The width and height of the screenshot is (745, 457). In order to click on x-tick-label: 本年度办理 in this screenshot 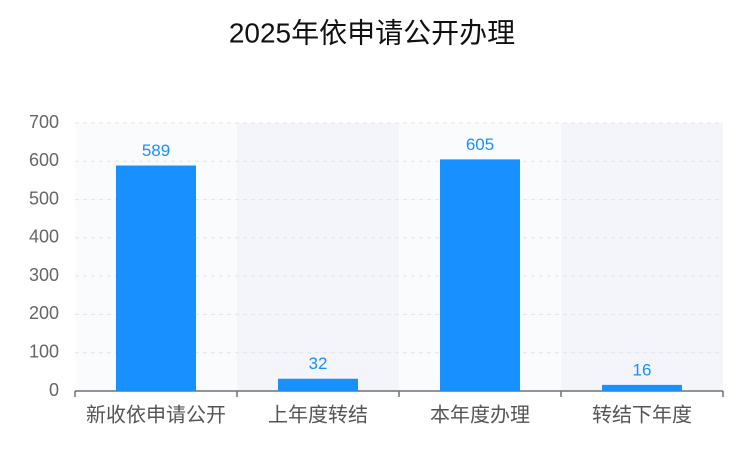, I will do `click(480, 414)`.